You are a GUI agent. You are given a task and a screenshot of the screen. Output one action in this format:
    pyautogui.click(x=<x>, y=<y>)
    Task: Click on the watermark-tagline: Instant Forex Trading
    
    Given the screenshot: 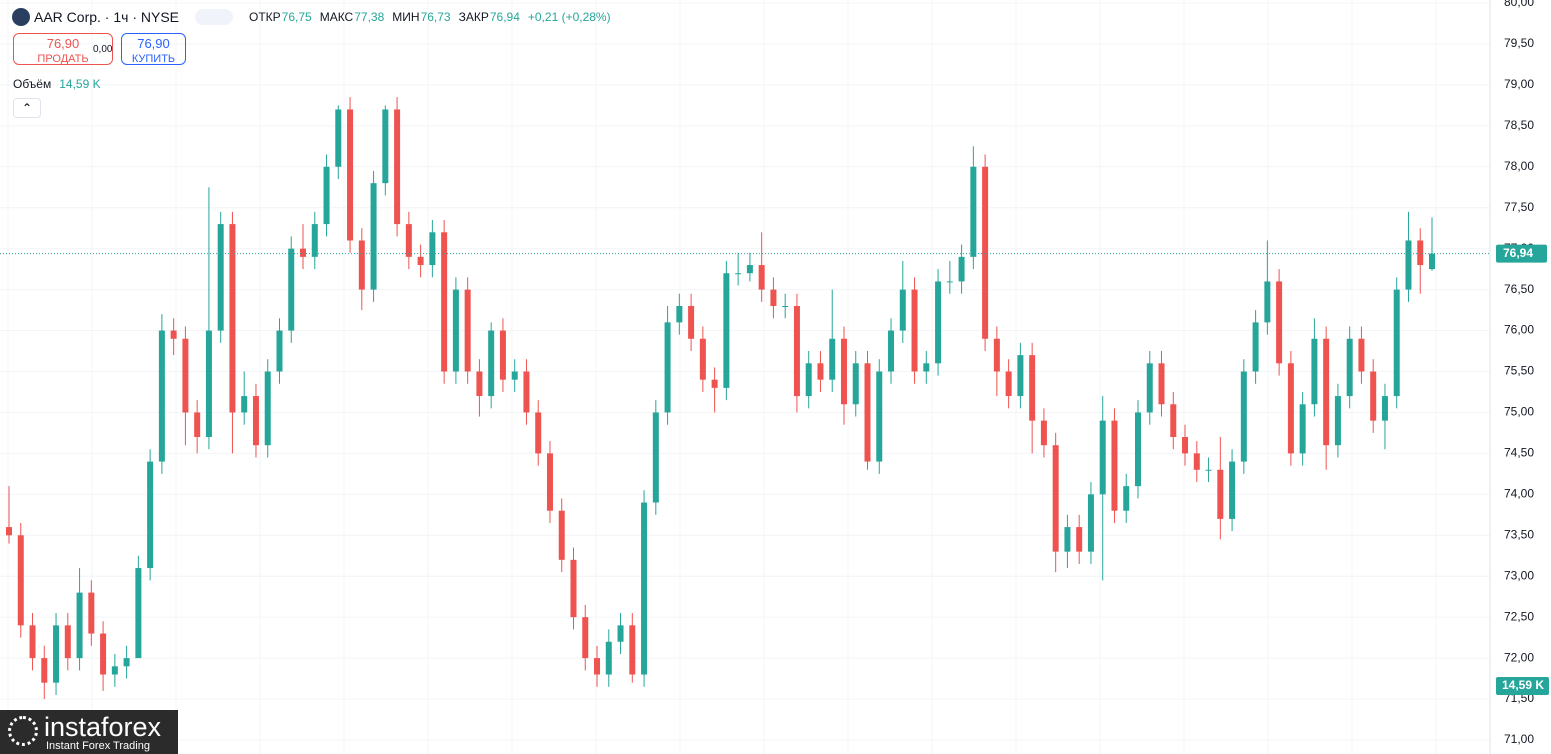 What is the action you would take?
    pyautogui.click(x=98, y=746)
    